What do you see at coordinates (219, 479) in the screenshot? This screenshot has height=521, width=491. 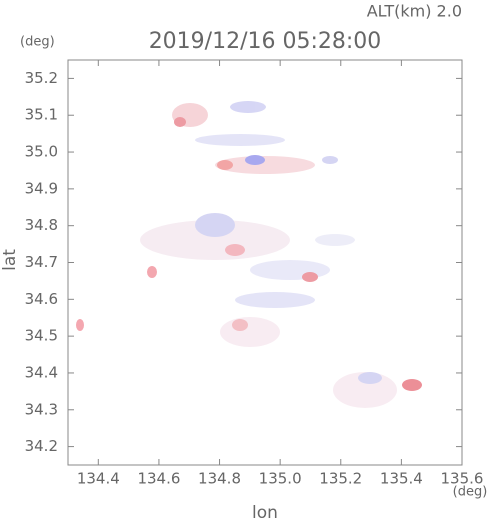 I see `x-tick-label: 134.8` at bounding box center [219, 479].